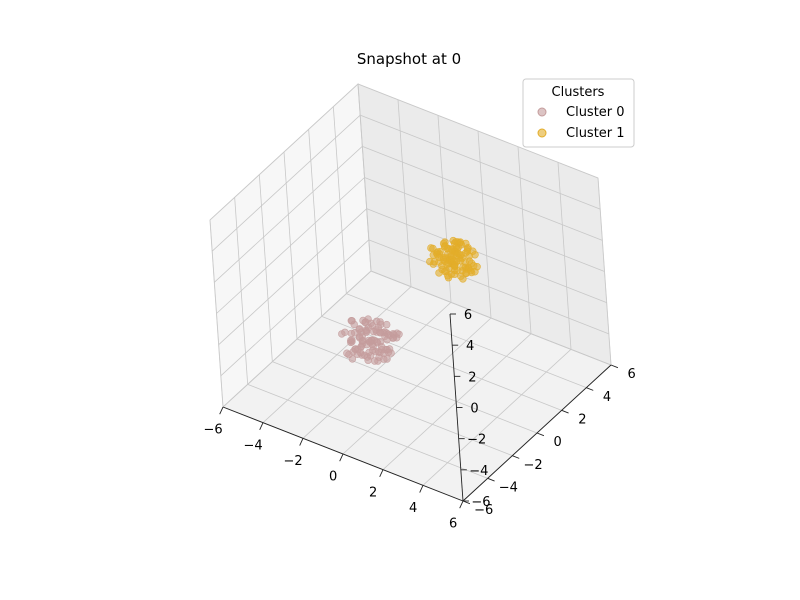  Describe the element at coordinates (508, 487) in the screenshot. I see `y-tick-label: −4` at that location.